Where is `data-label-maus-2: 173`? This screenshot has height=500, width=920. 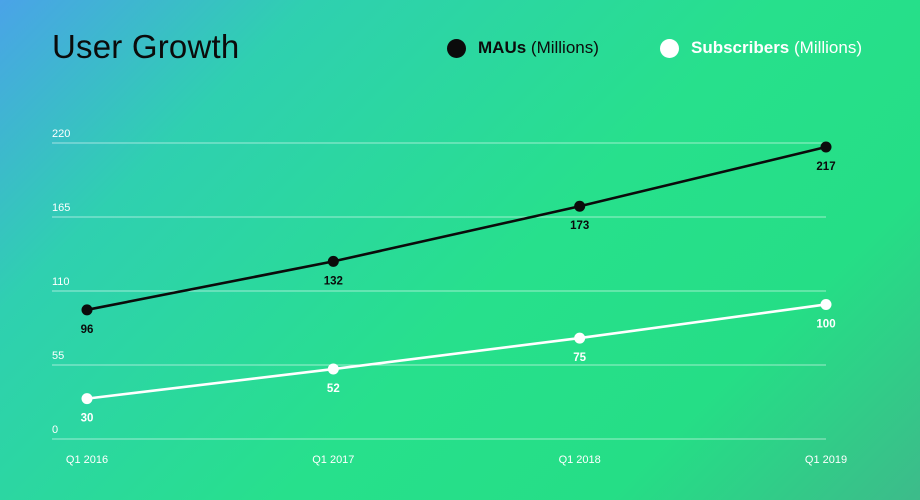 data-label-maus-2: 173 is located at coordinates (579, 226).